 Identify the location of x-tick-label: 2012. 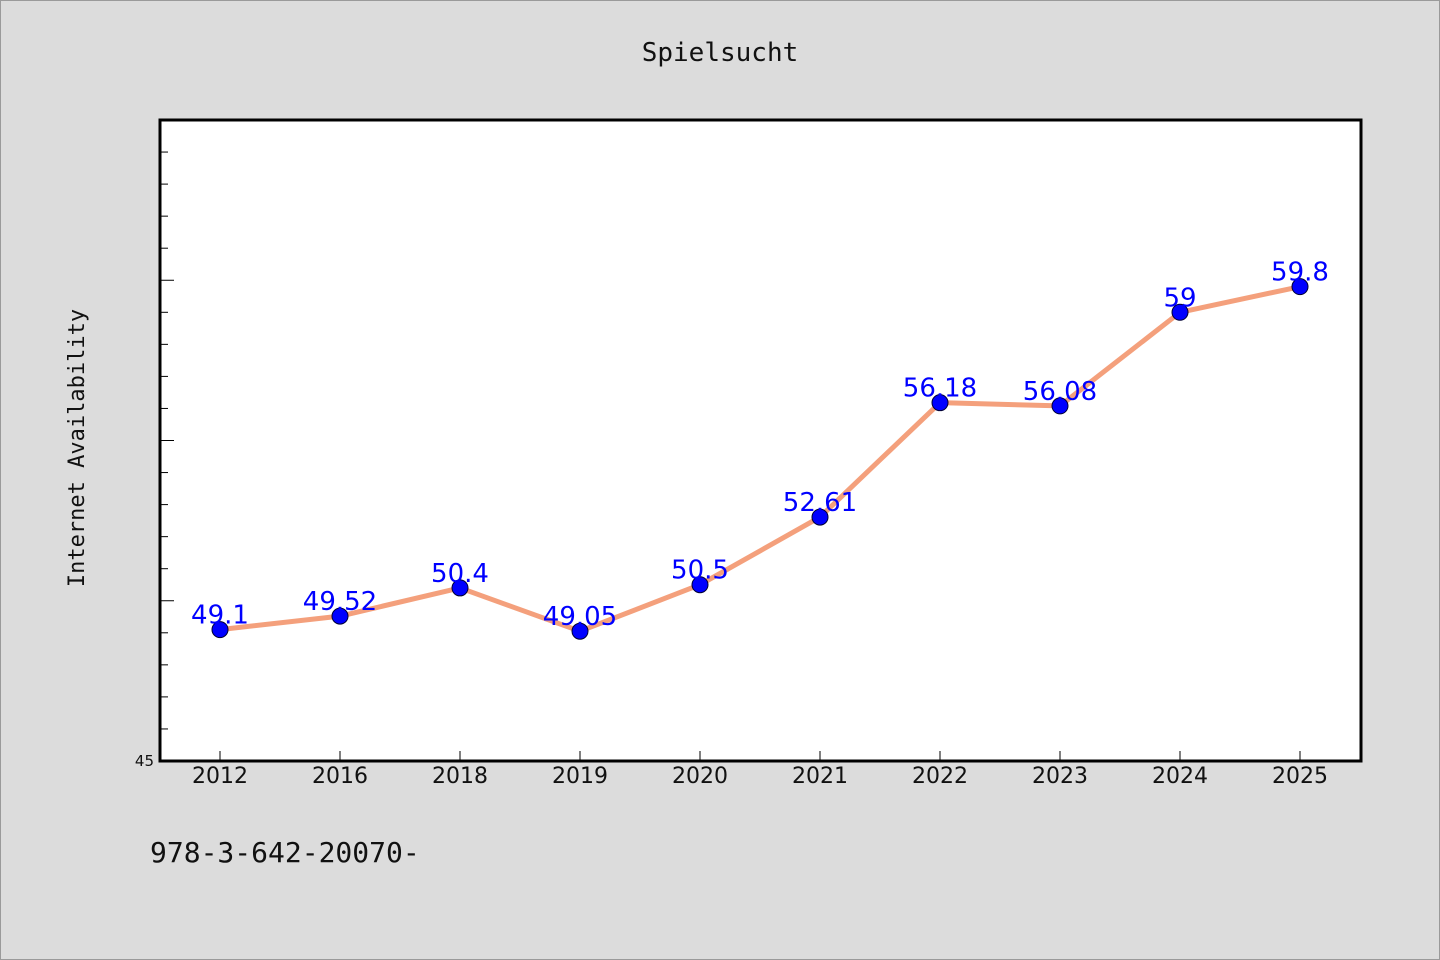
(220, 776).